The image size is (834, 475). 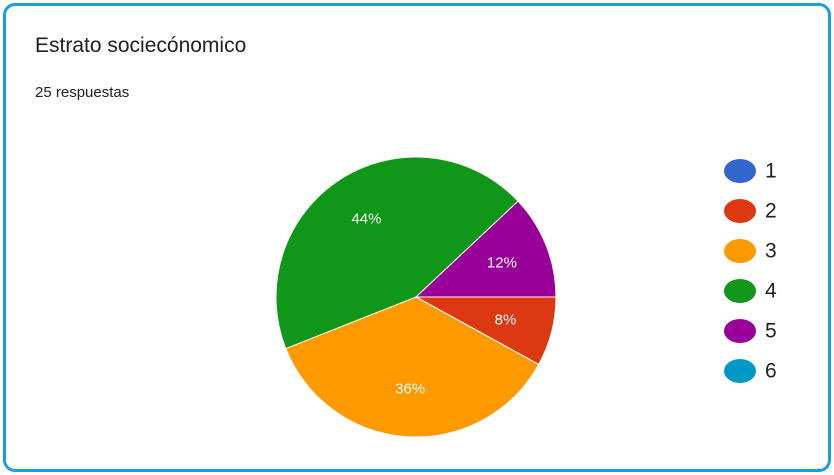 What do you see at coordinates (82, 92) in the screenshot?
I see `response-count: 25 respuestas` at bounding box center [82, 92].